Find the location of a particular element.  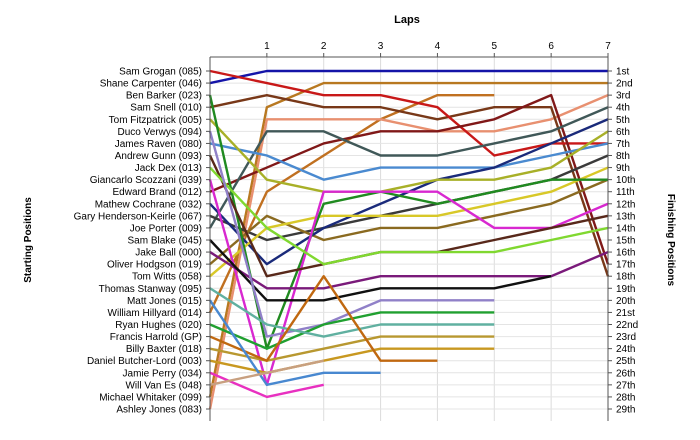

finish-position-label: 1st is located at coordinates (623, 72).